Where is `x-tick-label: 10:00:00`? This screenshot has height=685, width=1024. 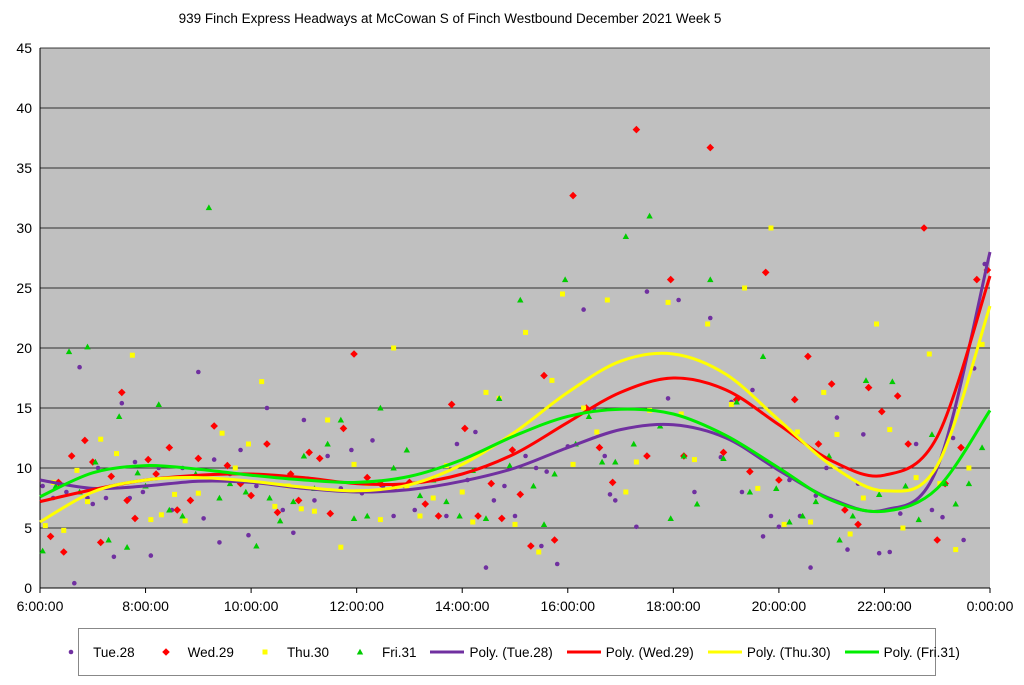
x-tick-label: 10:00:00 is located at coordinates (251, 606).